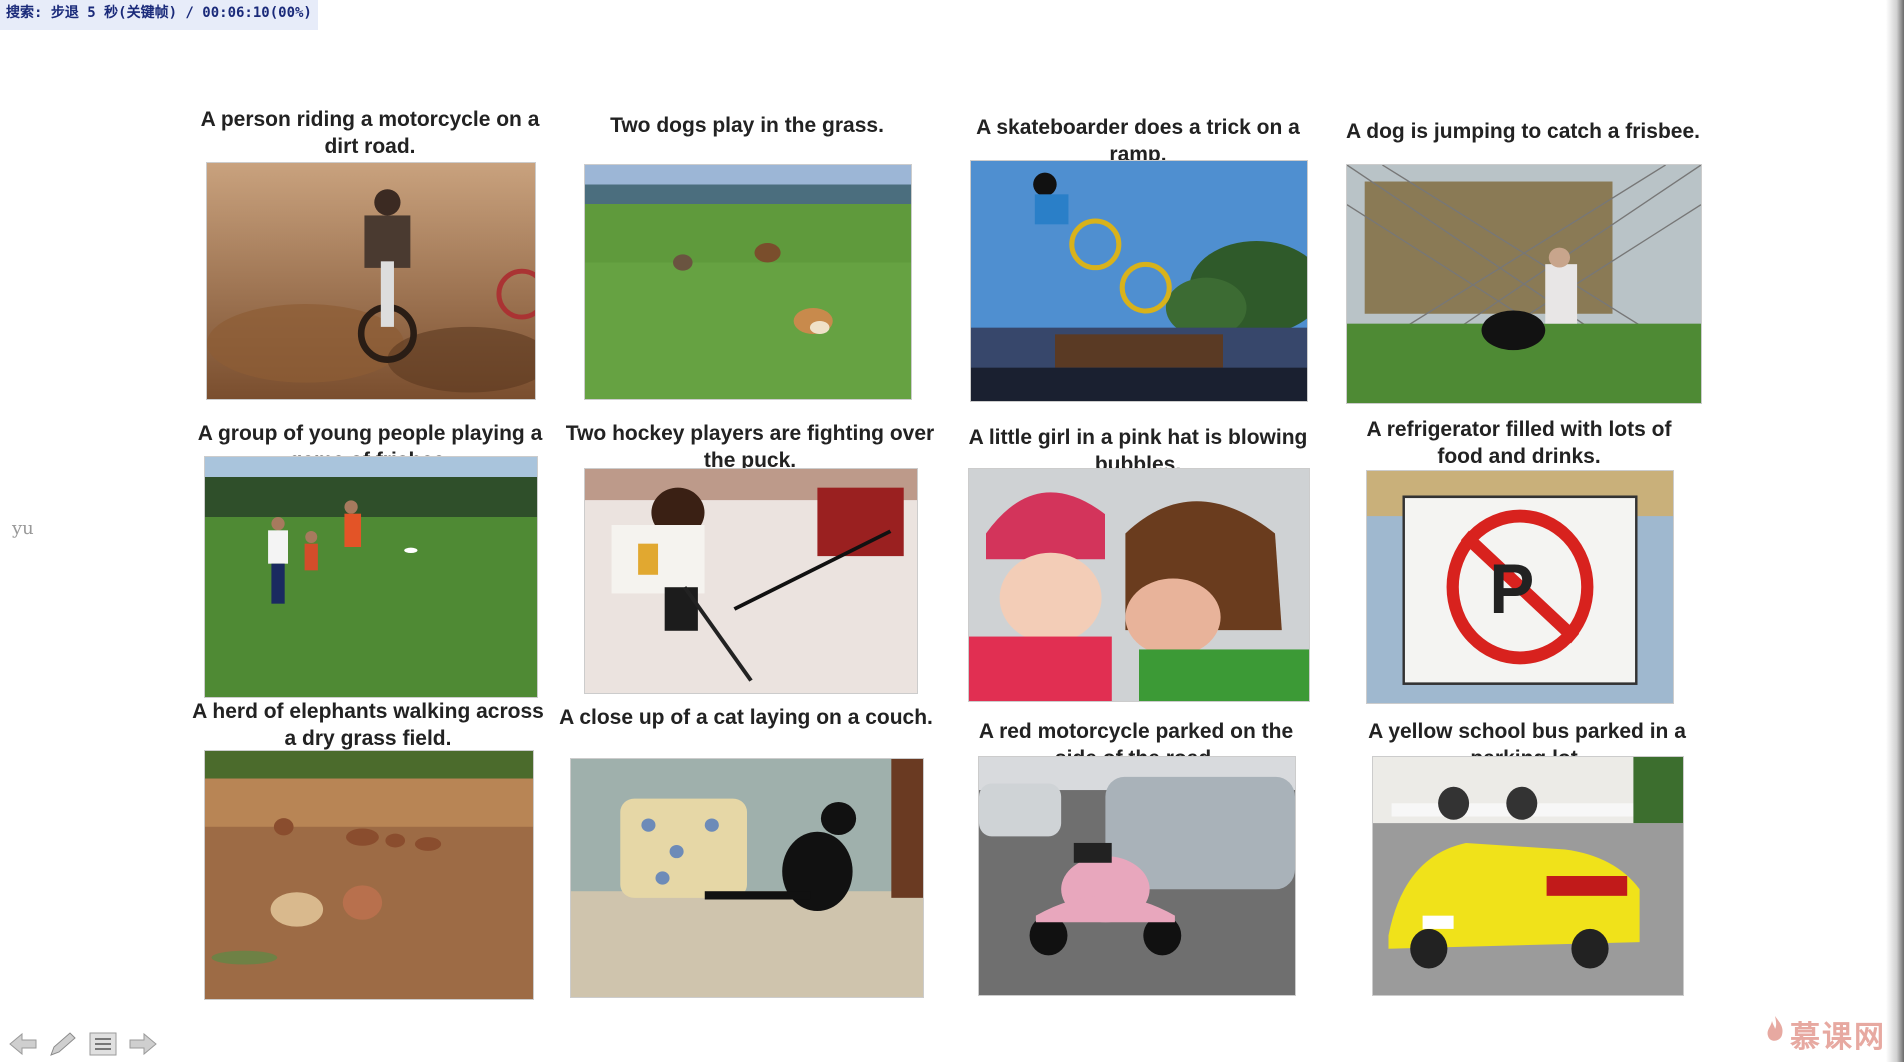 The height and width of the screenshot is (1062, 1904). Describe the element at coordinates (748, 282) in the screenshot. I see `dogs-grass-photo` at that location.